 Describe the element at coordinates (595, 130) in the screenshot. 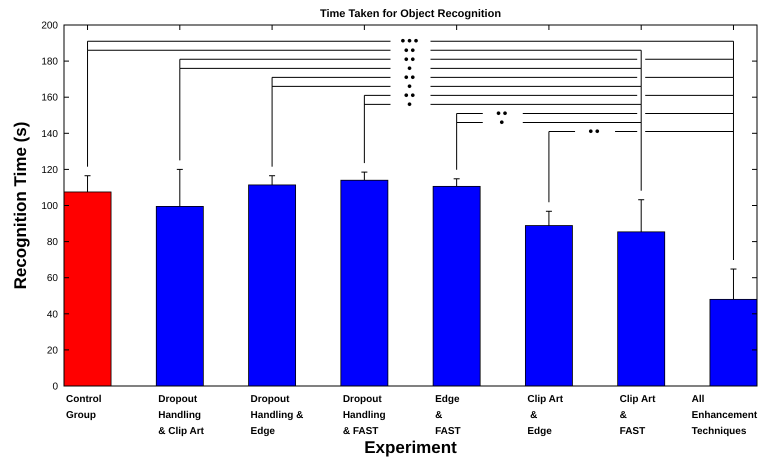

I see `annotation: ••` at that location.